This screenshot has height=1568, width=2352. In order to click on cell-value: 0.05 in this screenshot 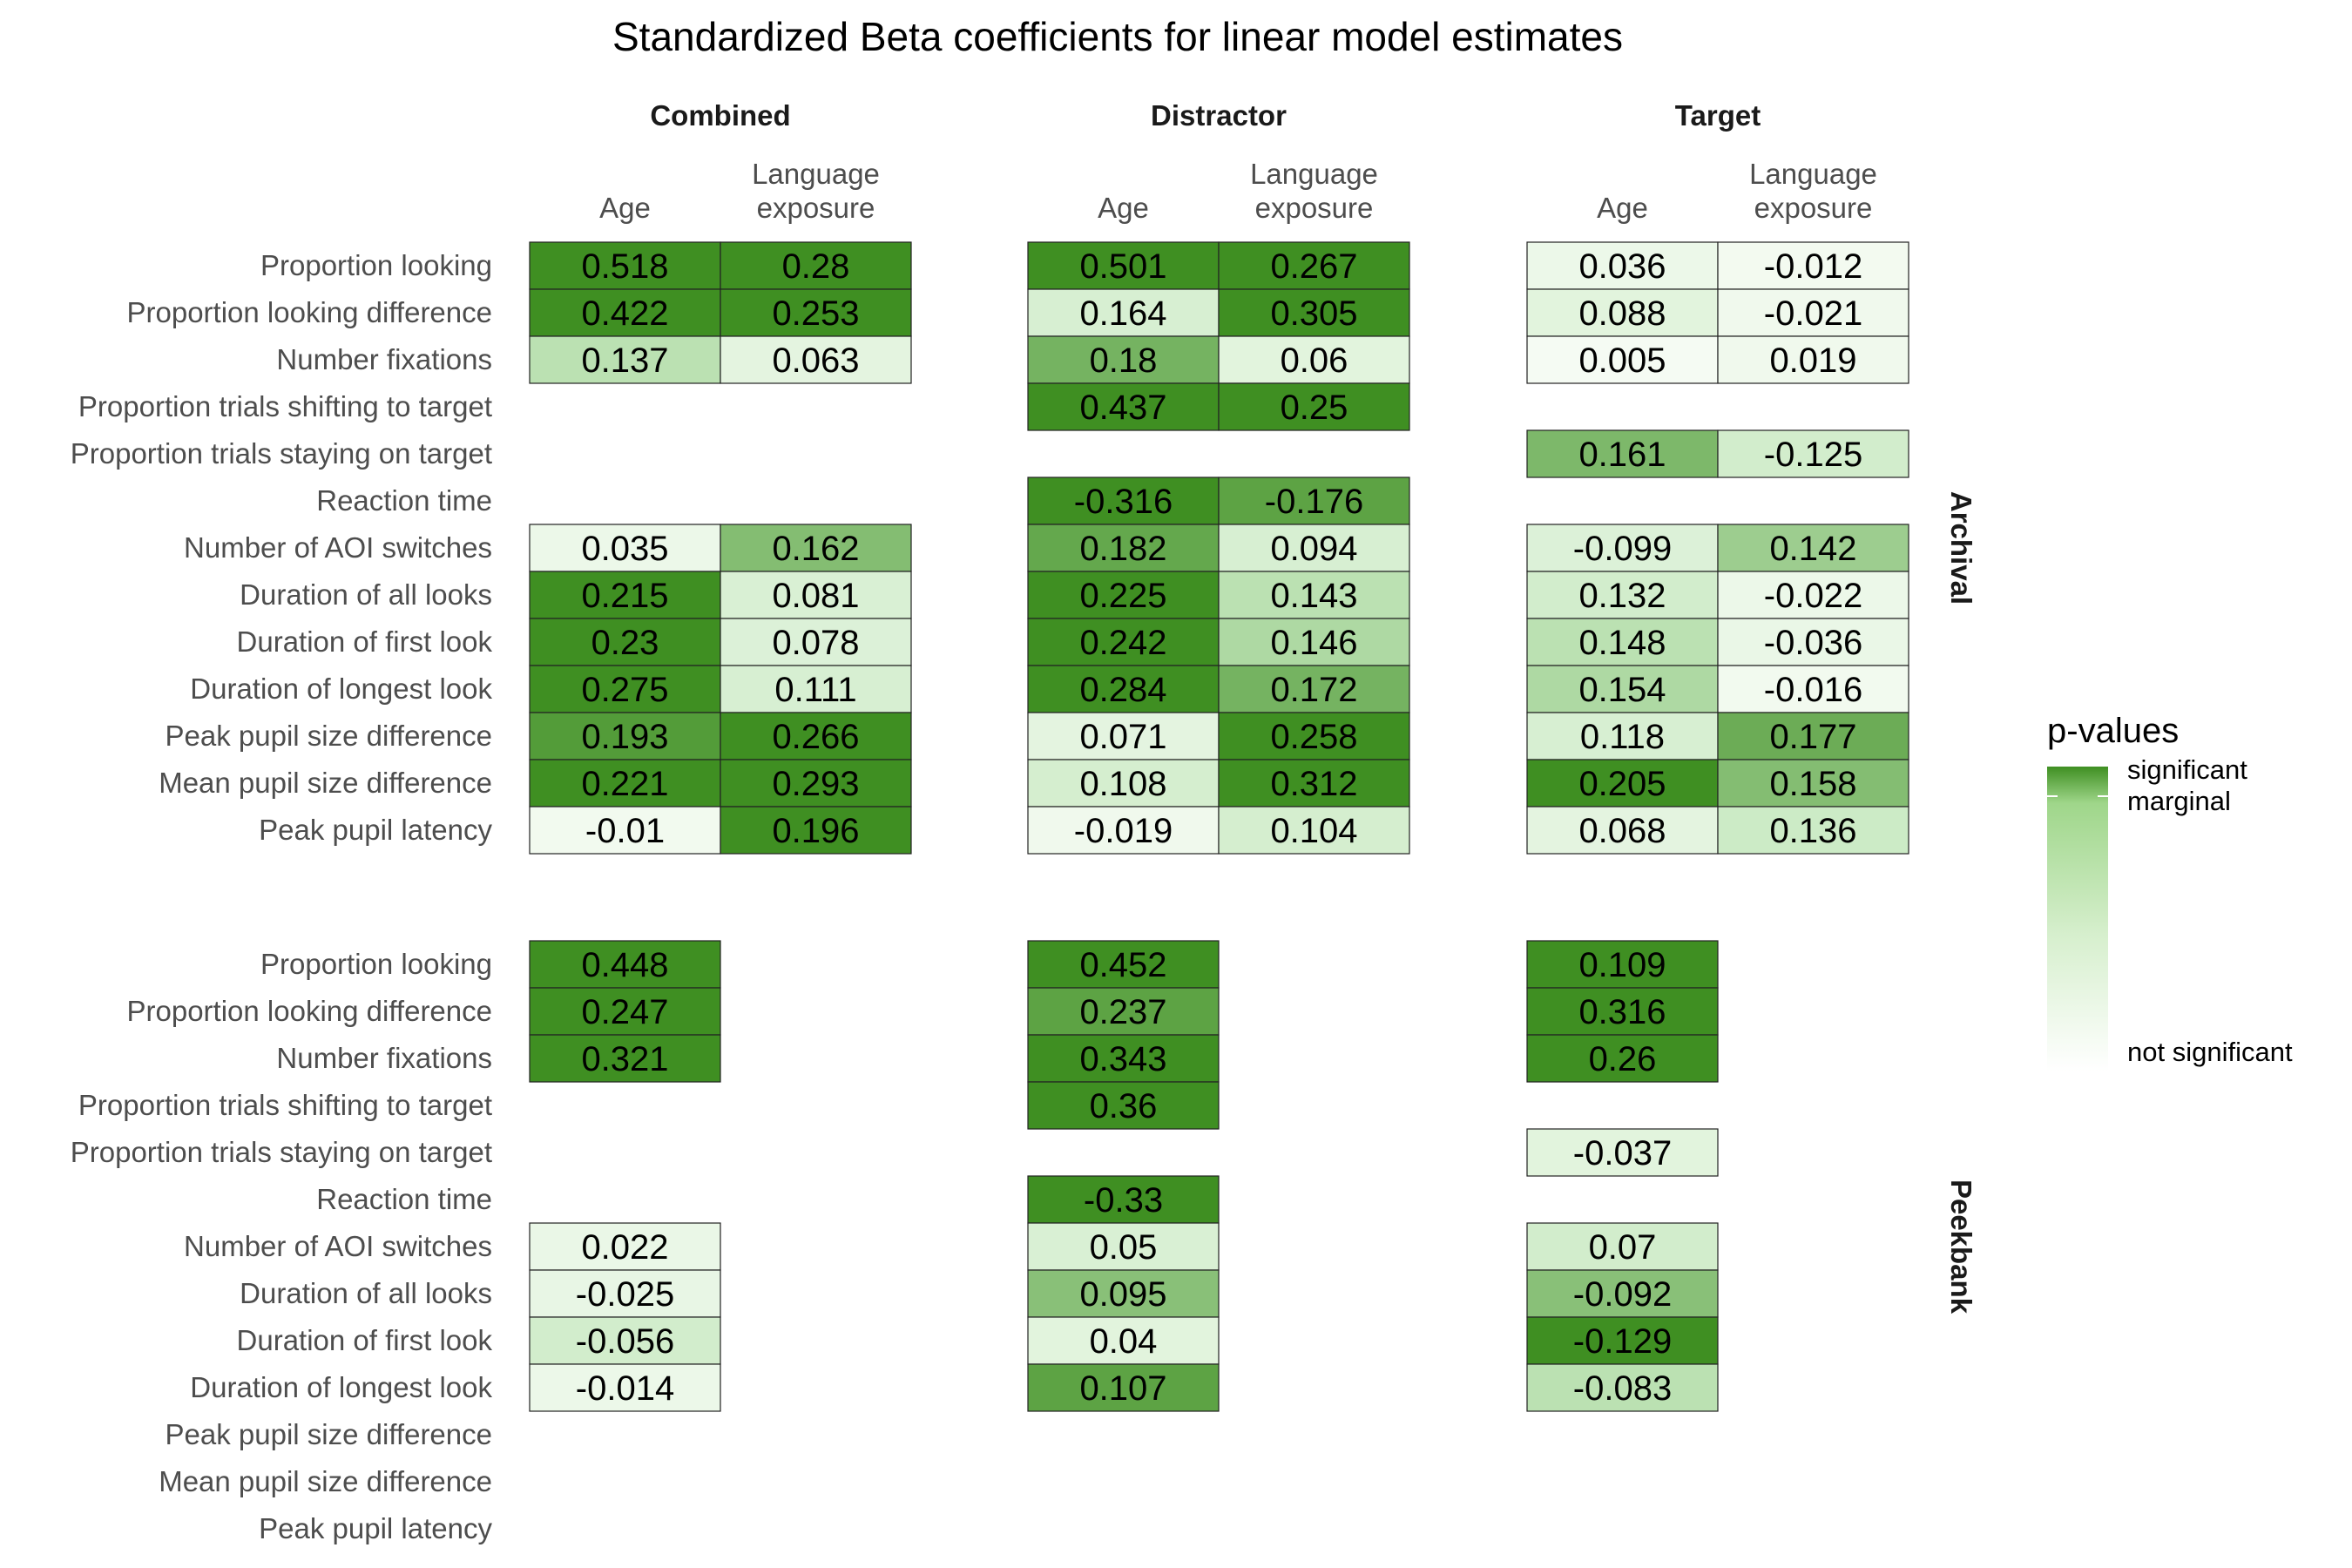, I will do `click(1124, 1247)`.